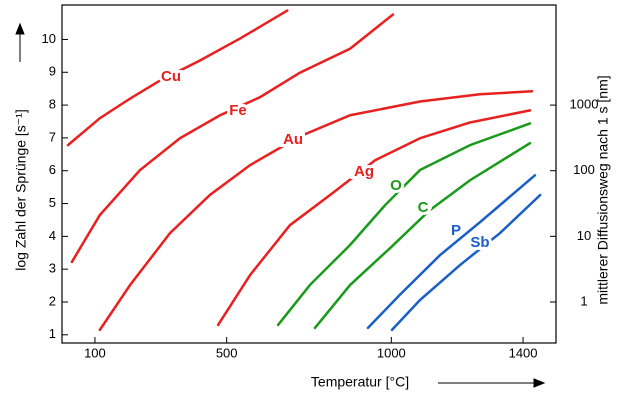 The height and width of the screenshot is (401, 620). Describe the element at coordinates (52, 71) in the screenshot. I see `y-tick-label: 9` at that location.